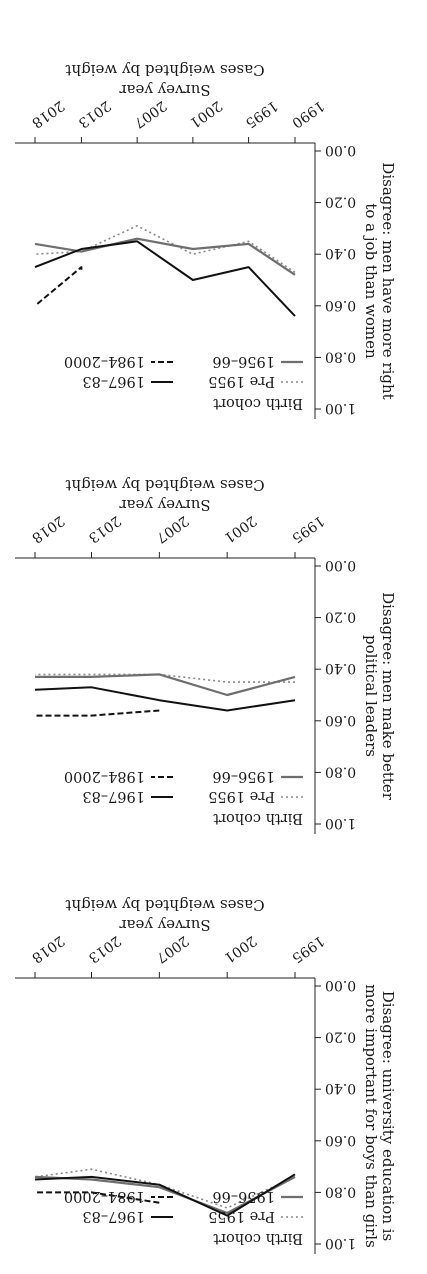  What do you see at coordinates (371, 281) in the screenshot?
I see `y-axis-label-line: to a job than women` at bounding box center [371, 281].